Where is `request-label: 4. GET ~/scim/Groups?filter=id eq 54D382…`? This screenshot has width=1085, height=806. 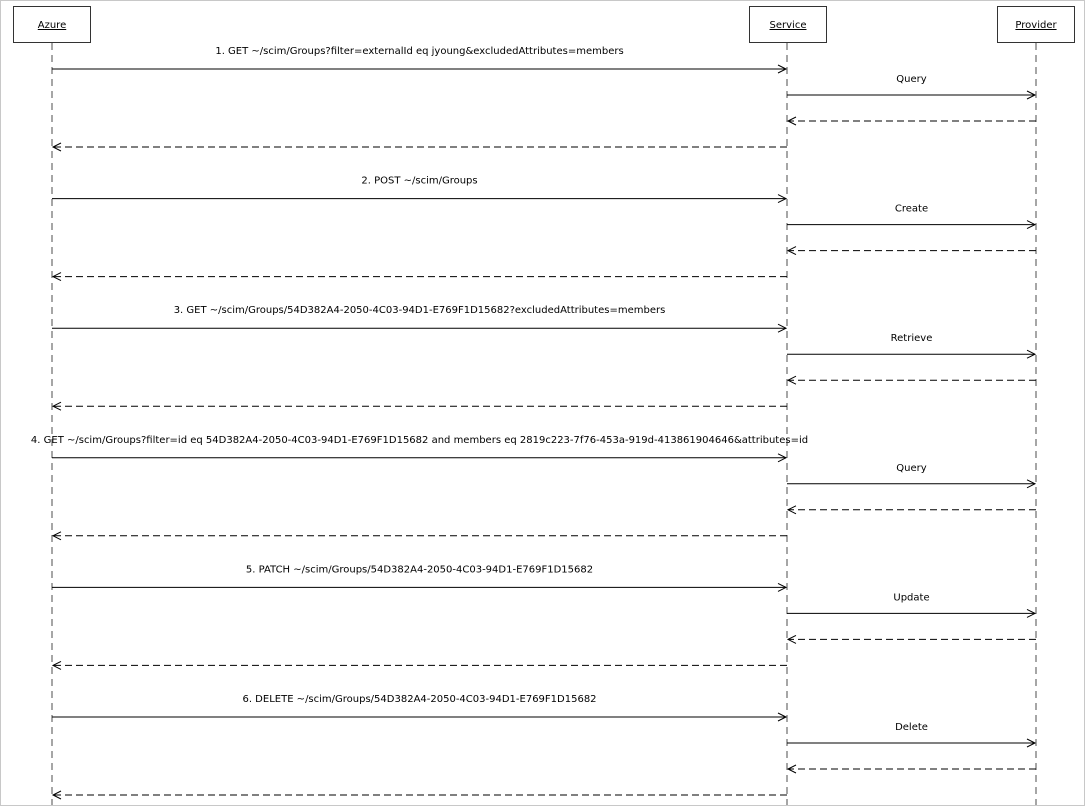 request-label: 4. GET ~/scim/Groups?filter=id eq 54D382… is located at coordinates (419, 440).